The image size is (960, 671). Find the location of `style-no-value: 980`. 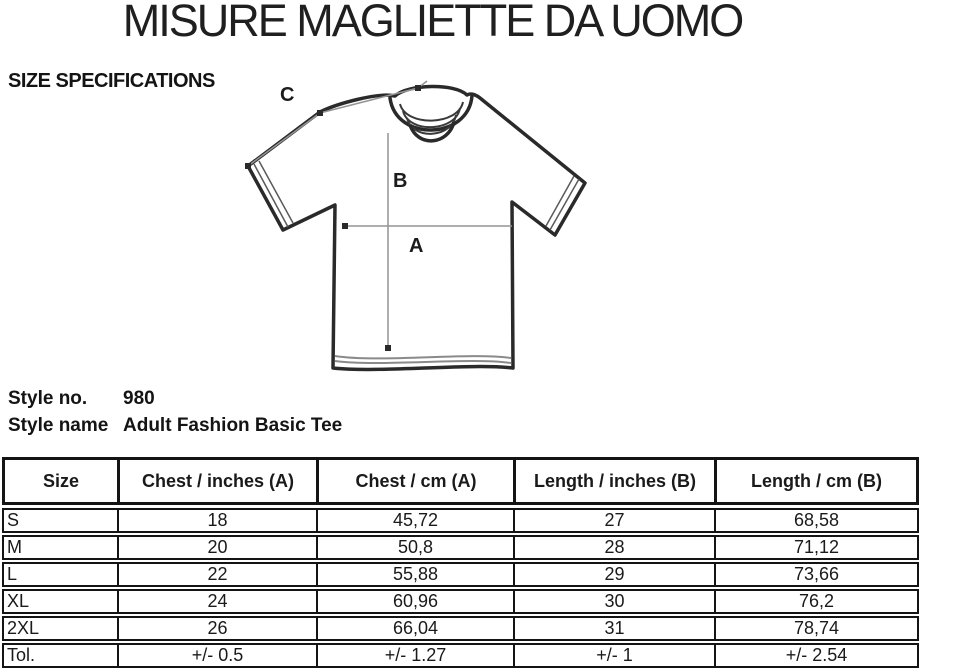

style-no-value: 980 is located at coordinates (139, 398).